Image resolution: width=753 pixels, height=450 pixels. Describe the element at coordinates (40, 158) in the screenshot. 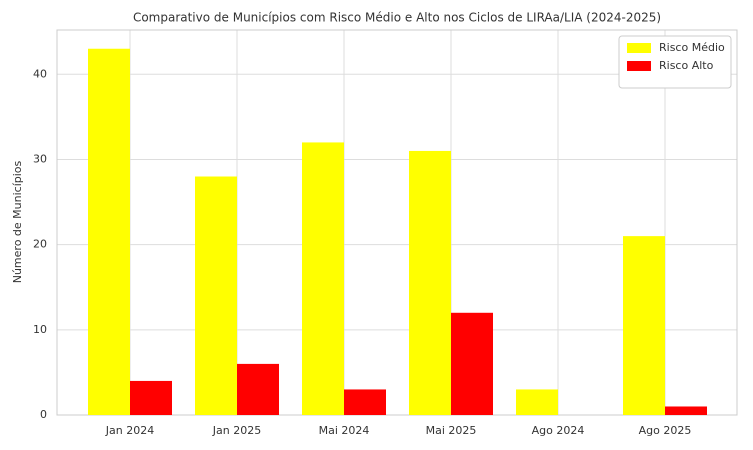

I see `y-tick-label: 30` at that location.